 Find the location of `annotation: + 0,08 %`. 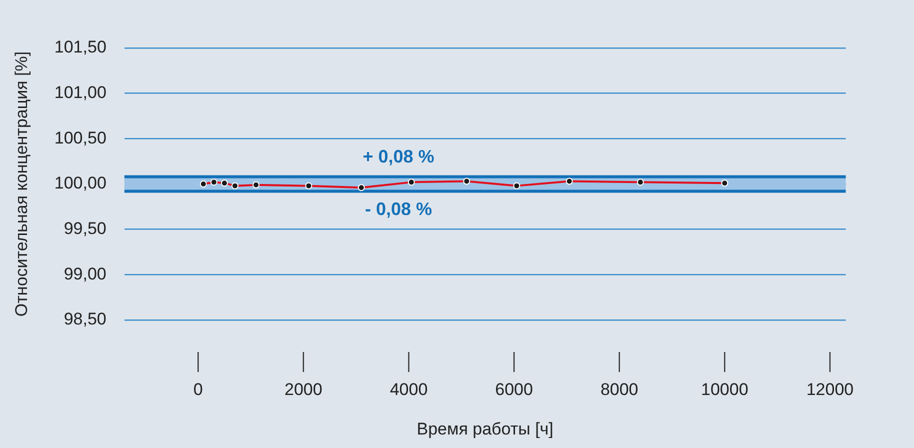

annotation: + 0,08 % is located at coordinates (398, 156).